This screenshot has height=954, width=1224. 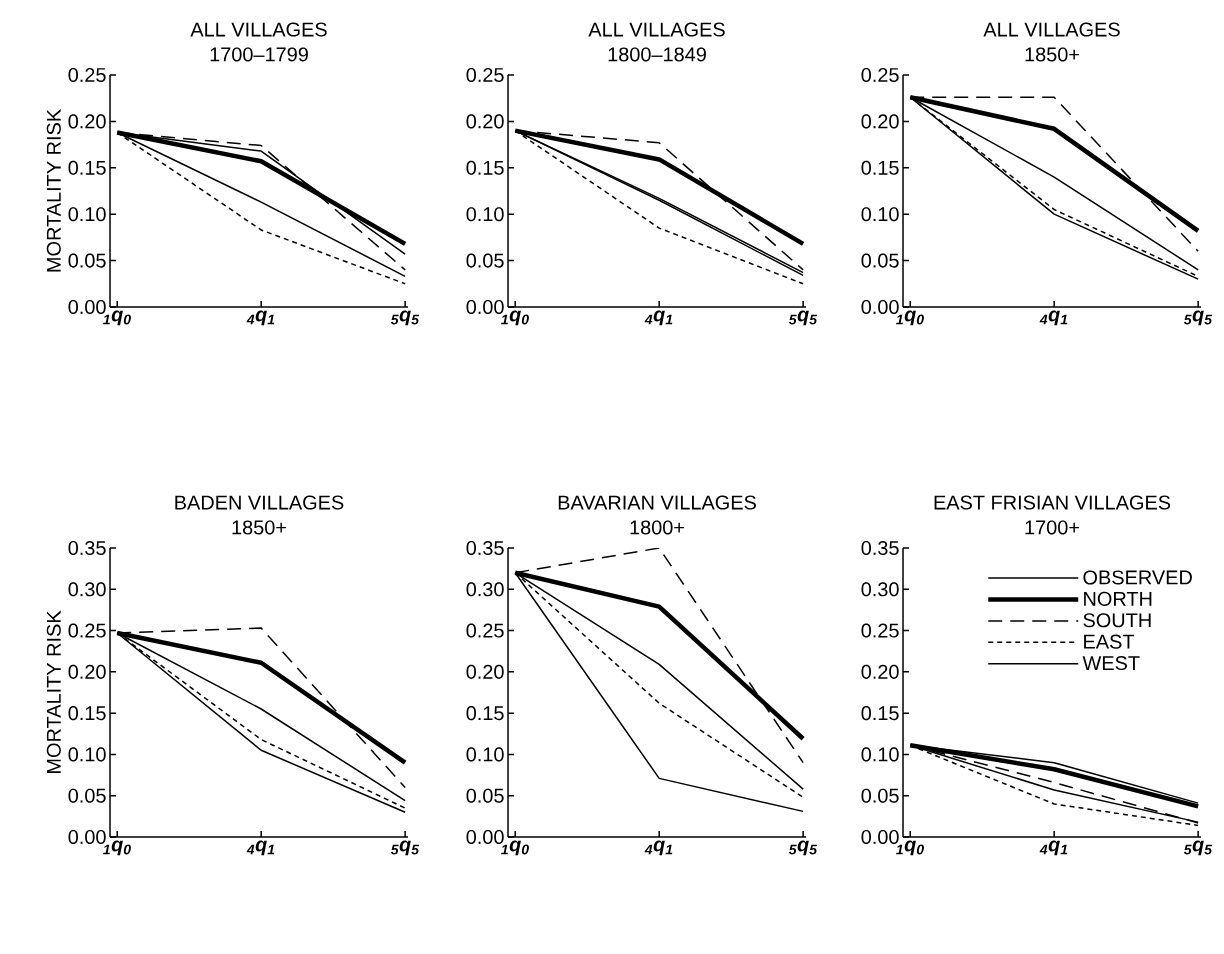 I want to click on legend-label: WEST, so click(x=1111, y=663).